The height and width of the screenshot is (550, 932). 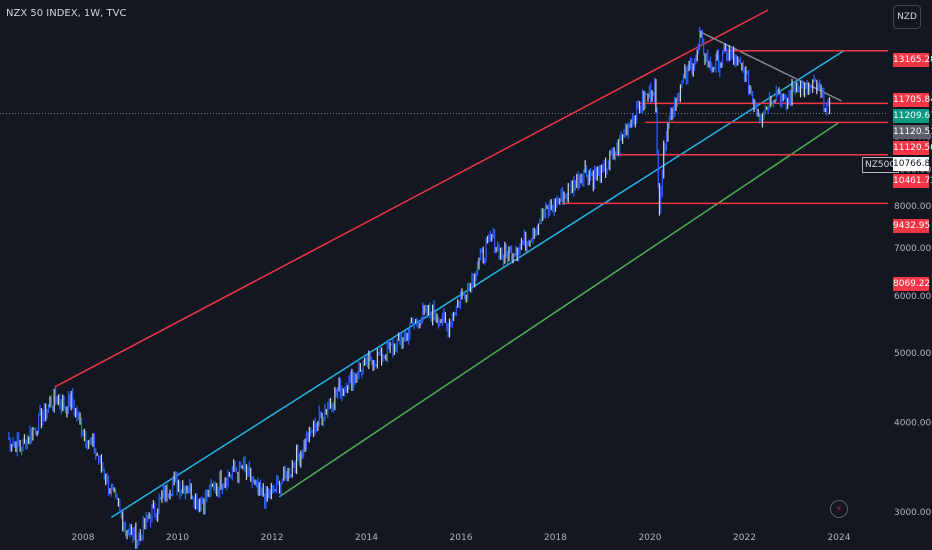 What do you see at coordinates (912, 249) in the screenshot?
I see `y-tick-label: 7000.00` at bounding box center [912, 249].